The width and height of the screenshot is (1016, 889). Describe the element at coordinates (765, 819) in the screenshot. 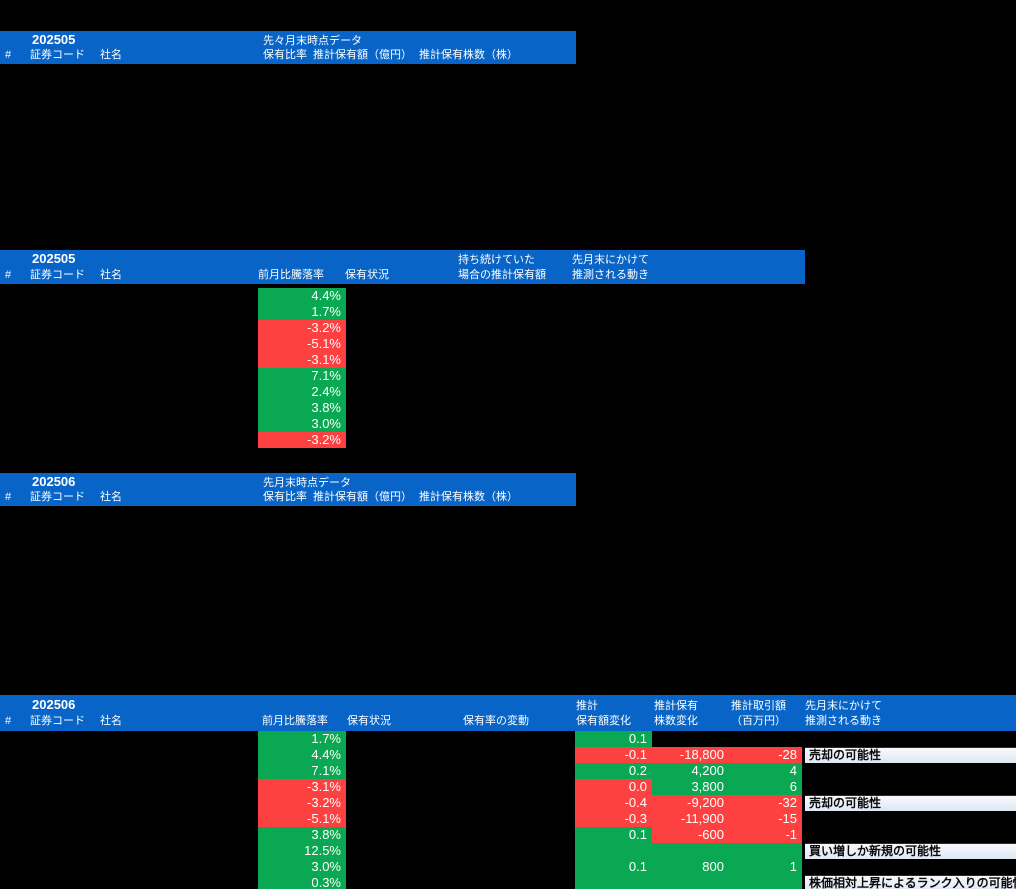

I see `est-trade-amount-cell: -15` at that location.